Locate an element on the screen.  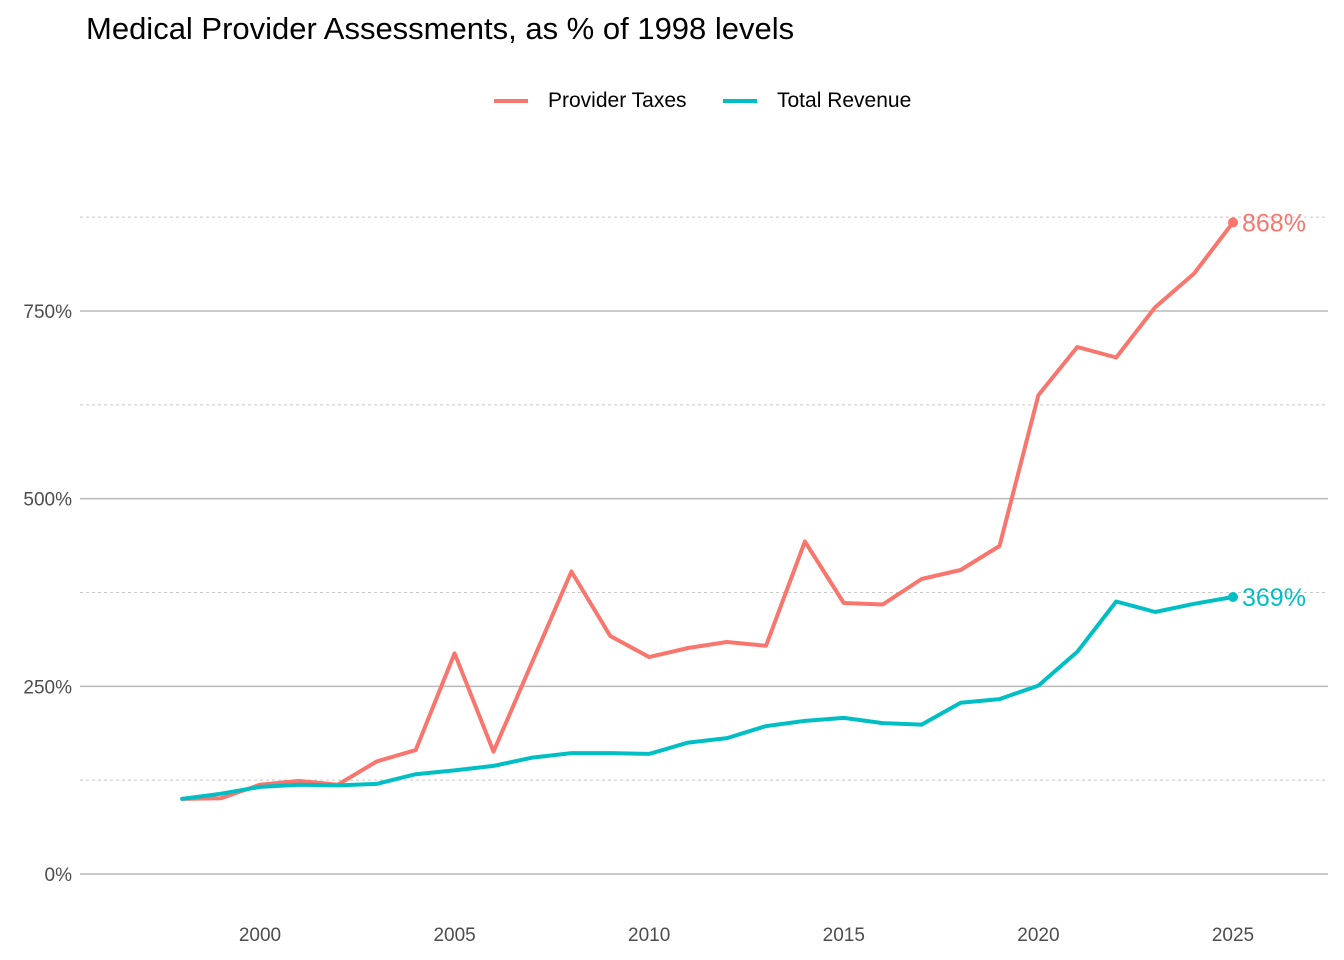
legend-swatch-provider-taxes is located at coordinates (511, 101).